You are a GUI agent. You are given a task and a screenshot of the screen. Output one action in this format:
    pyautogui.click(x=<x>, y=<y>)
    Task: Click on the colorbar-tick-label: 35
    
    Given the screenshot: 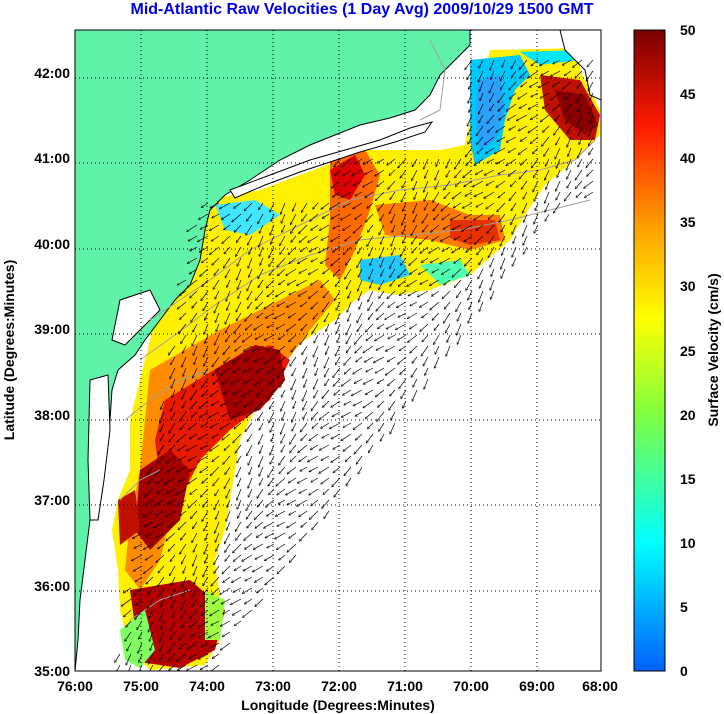 What is the action you would take?
    pyautogui.click(x=688, y=222)
    